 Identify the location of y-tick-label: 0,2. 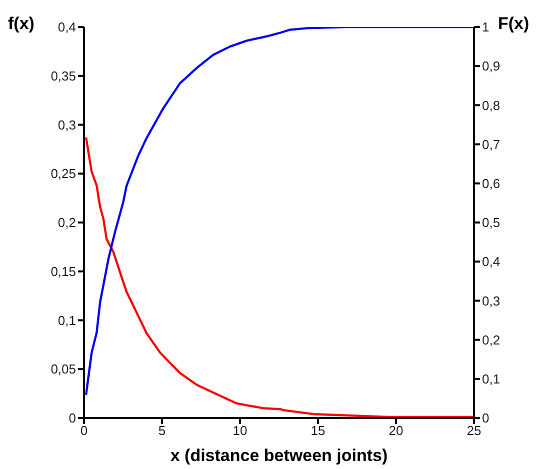
(67, 222).